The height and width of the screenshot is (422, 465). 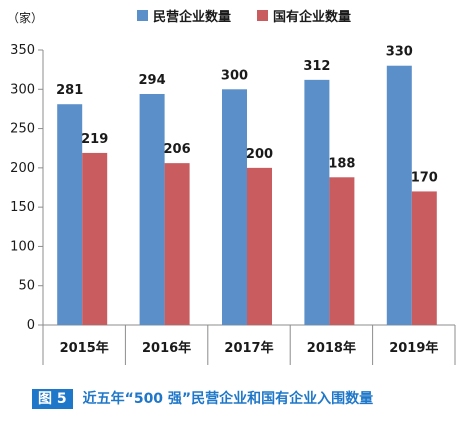 What do you see at coordinates (228, 399) in the screenshot?
I see `figure-caption-text: 近五年“500 强”民营企业和国有企业入围数量` at bounding box center [228, 399].